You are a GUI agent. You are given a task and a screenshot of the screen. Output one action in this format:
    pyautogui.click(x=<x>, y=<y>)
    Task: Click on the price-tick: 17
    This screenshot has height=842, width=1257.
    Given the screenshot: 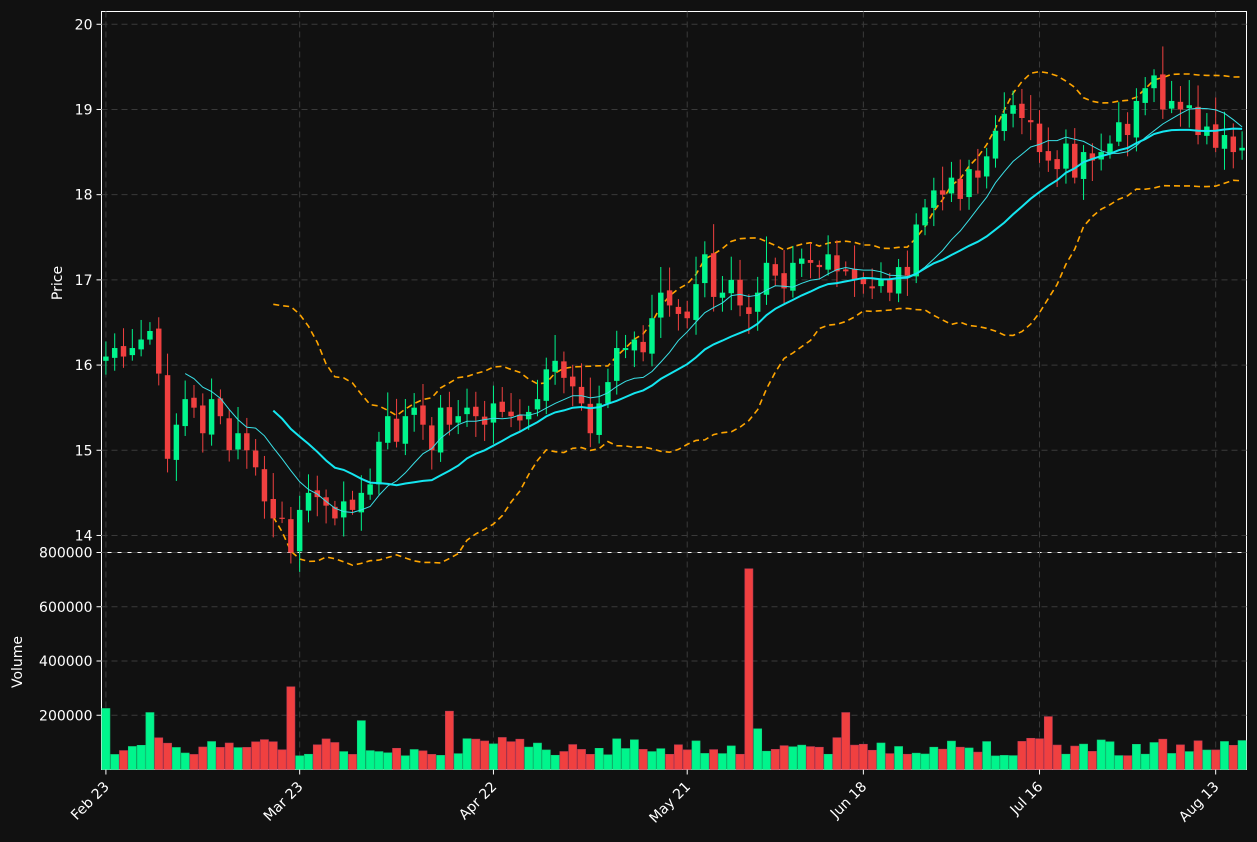 What is the action you would take?
    pyautogui.click(x=88, y=281)
    